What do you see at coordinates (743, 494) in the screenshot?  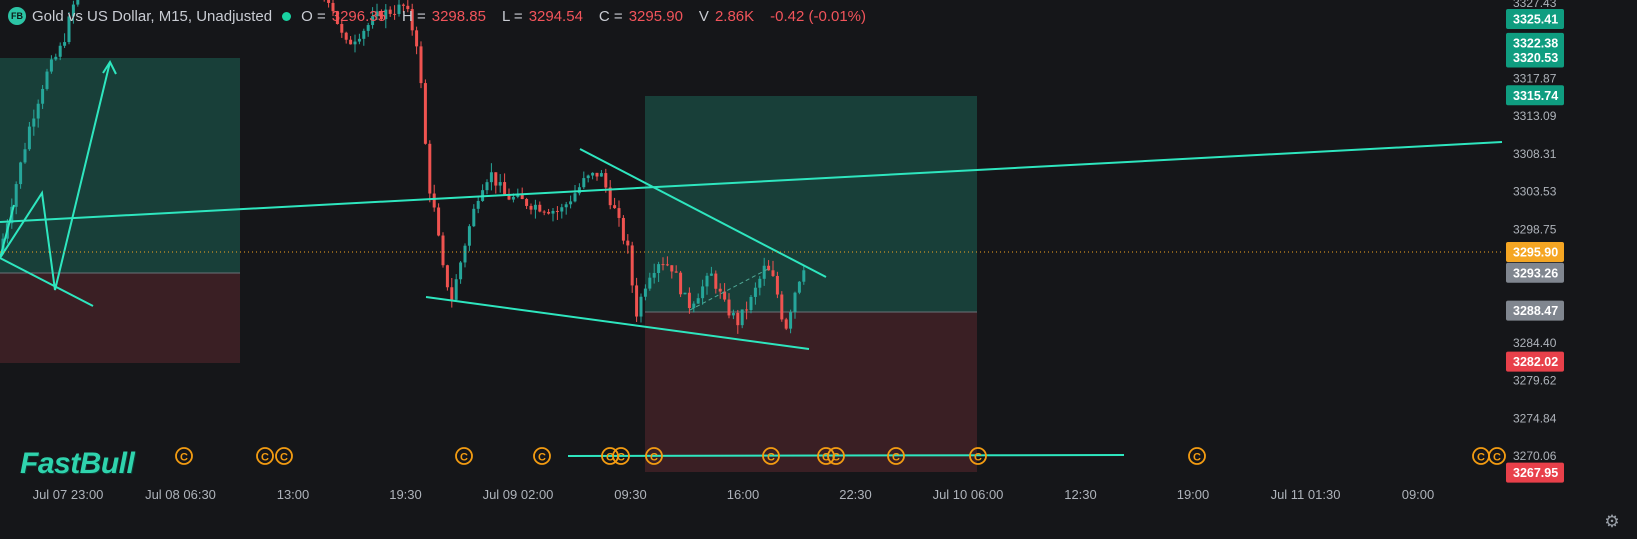 I see `x-tick-label: 16:00` at bounding box center [743, 494].